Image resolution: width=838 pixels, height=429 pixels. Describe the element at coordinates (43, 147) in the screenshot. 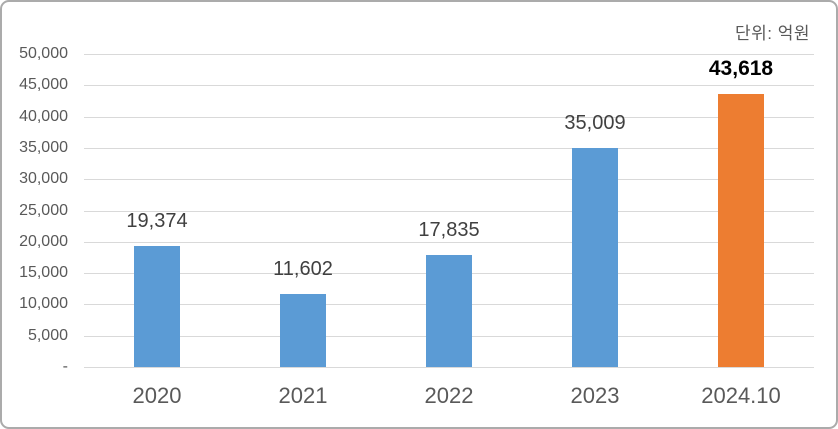

I see `y-axis-tick-label: 35,000` at that location.